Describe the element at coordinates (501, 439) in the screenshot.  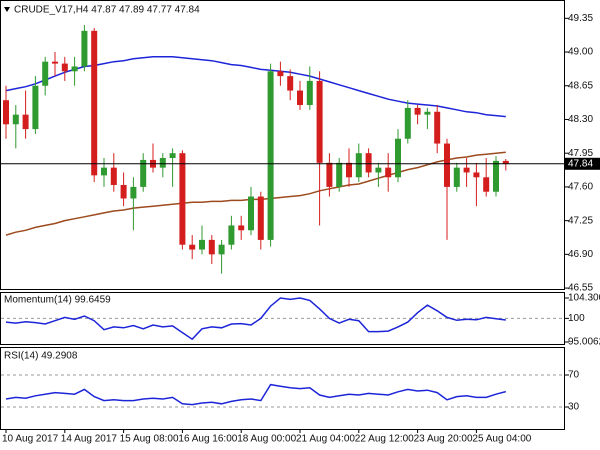
I see `x-tick-label: 25 Aug 04:00` at that location.